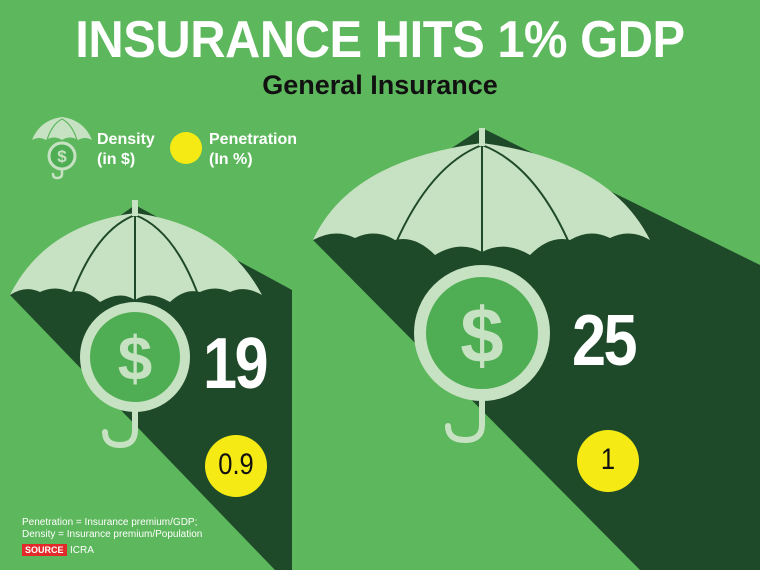 This screenshot has height=570, width=760. I want to click on left-dollar-coin, so click(135, 357).